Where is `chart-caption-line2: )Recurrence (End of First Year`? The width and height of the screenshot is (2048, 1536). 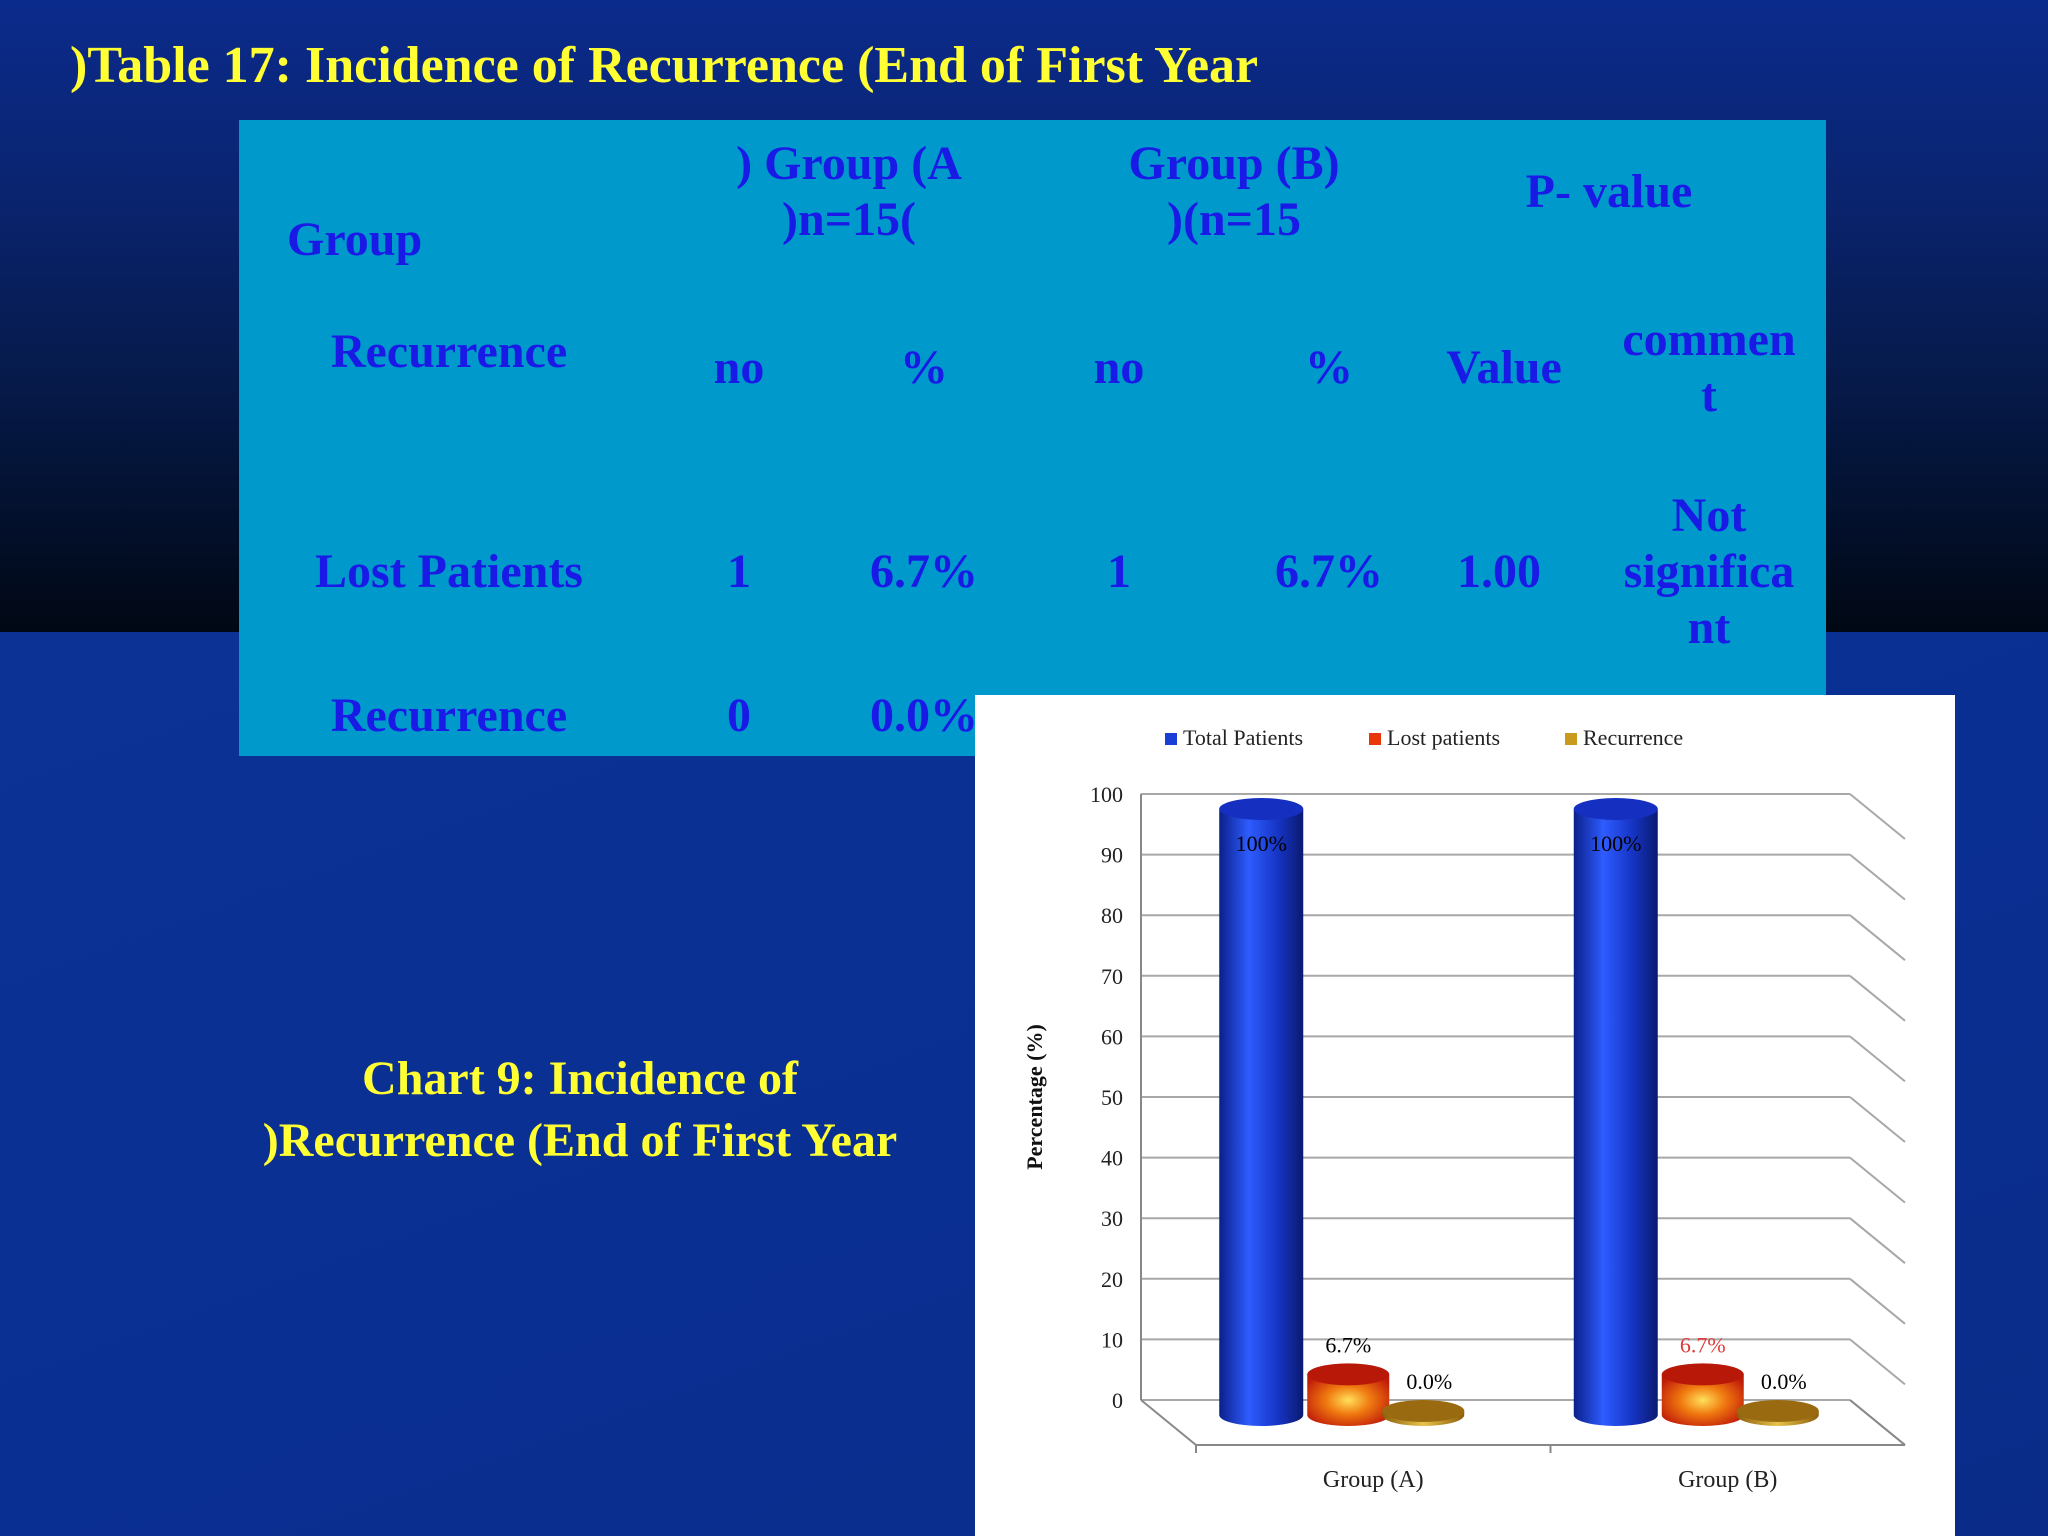
chart-caption-line2: )Recurrence (End of First Year is located at coordinates (580, 1140).